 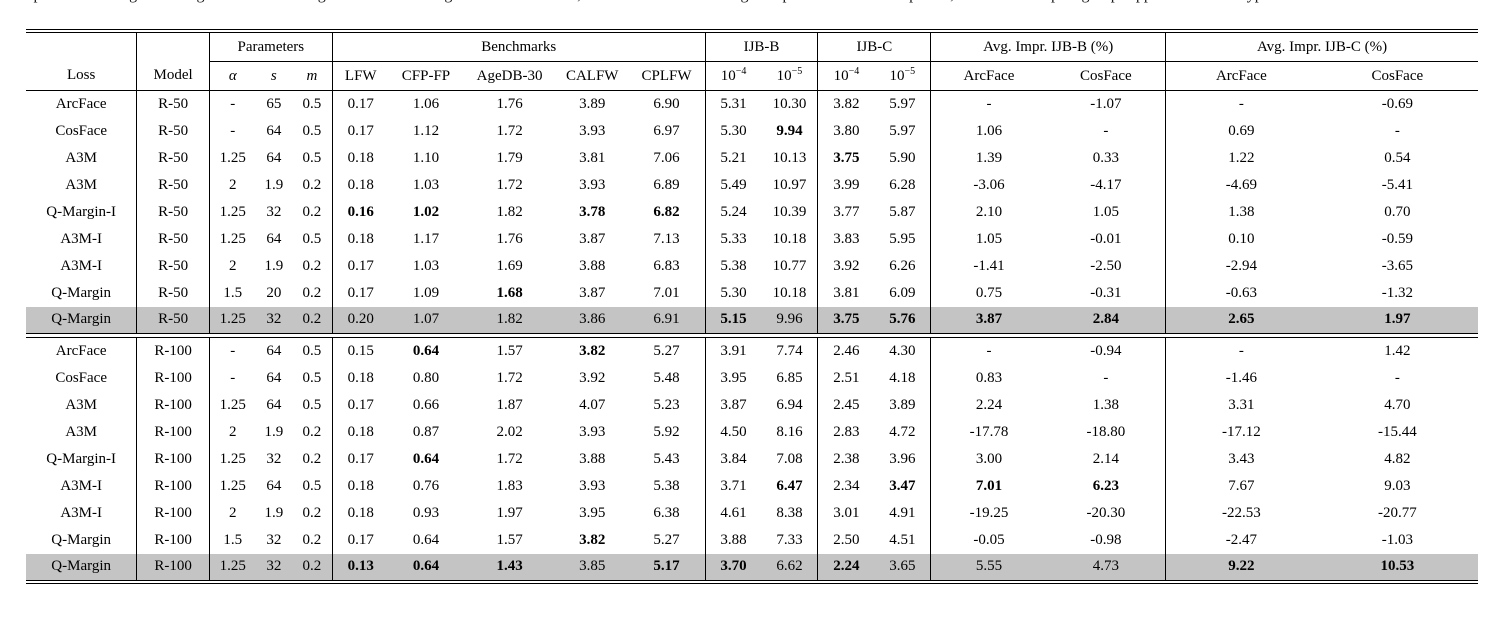 I want to click on table-cell: 1.06, so click(x=426, y=103).